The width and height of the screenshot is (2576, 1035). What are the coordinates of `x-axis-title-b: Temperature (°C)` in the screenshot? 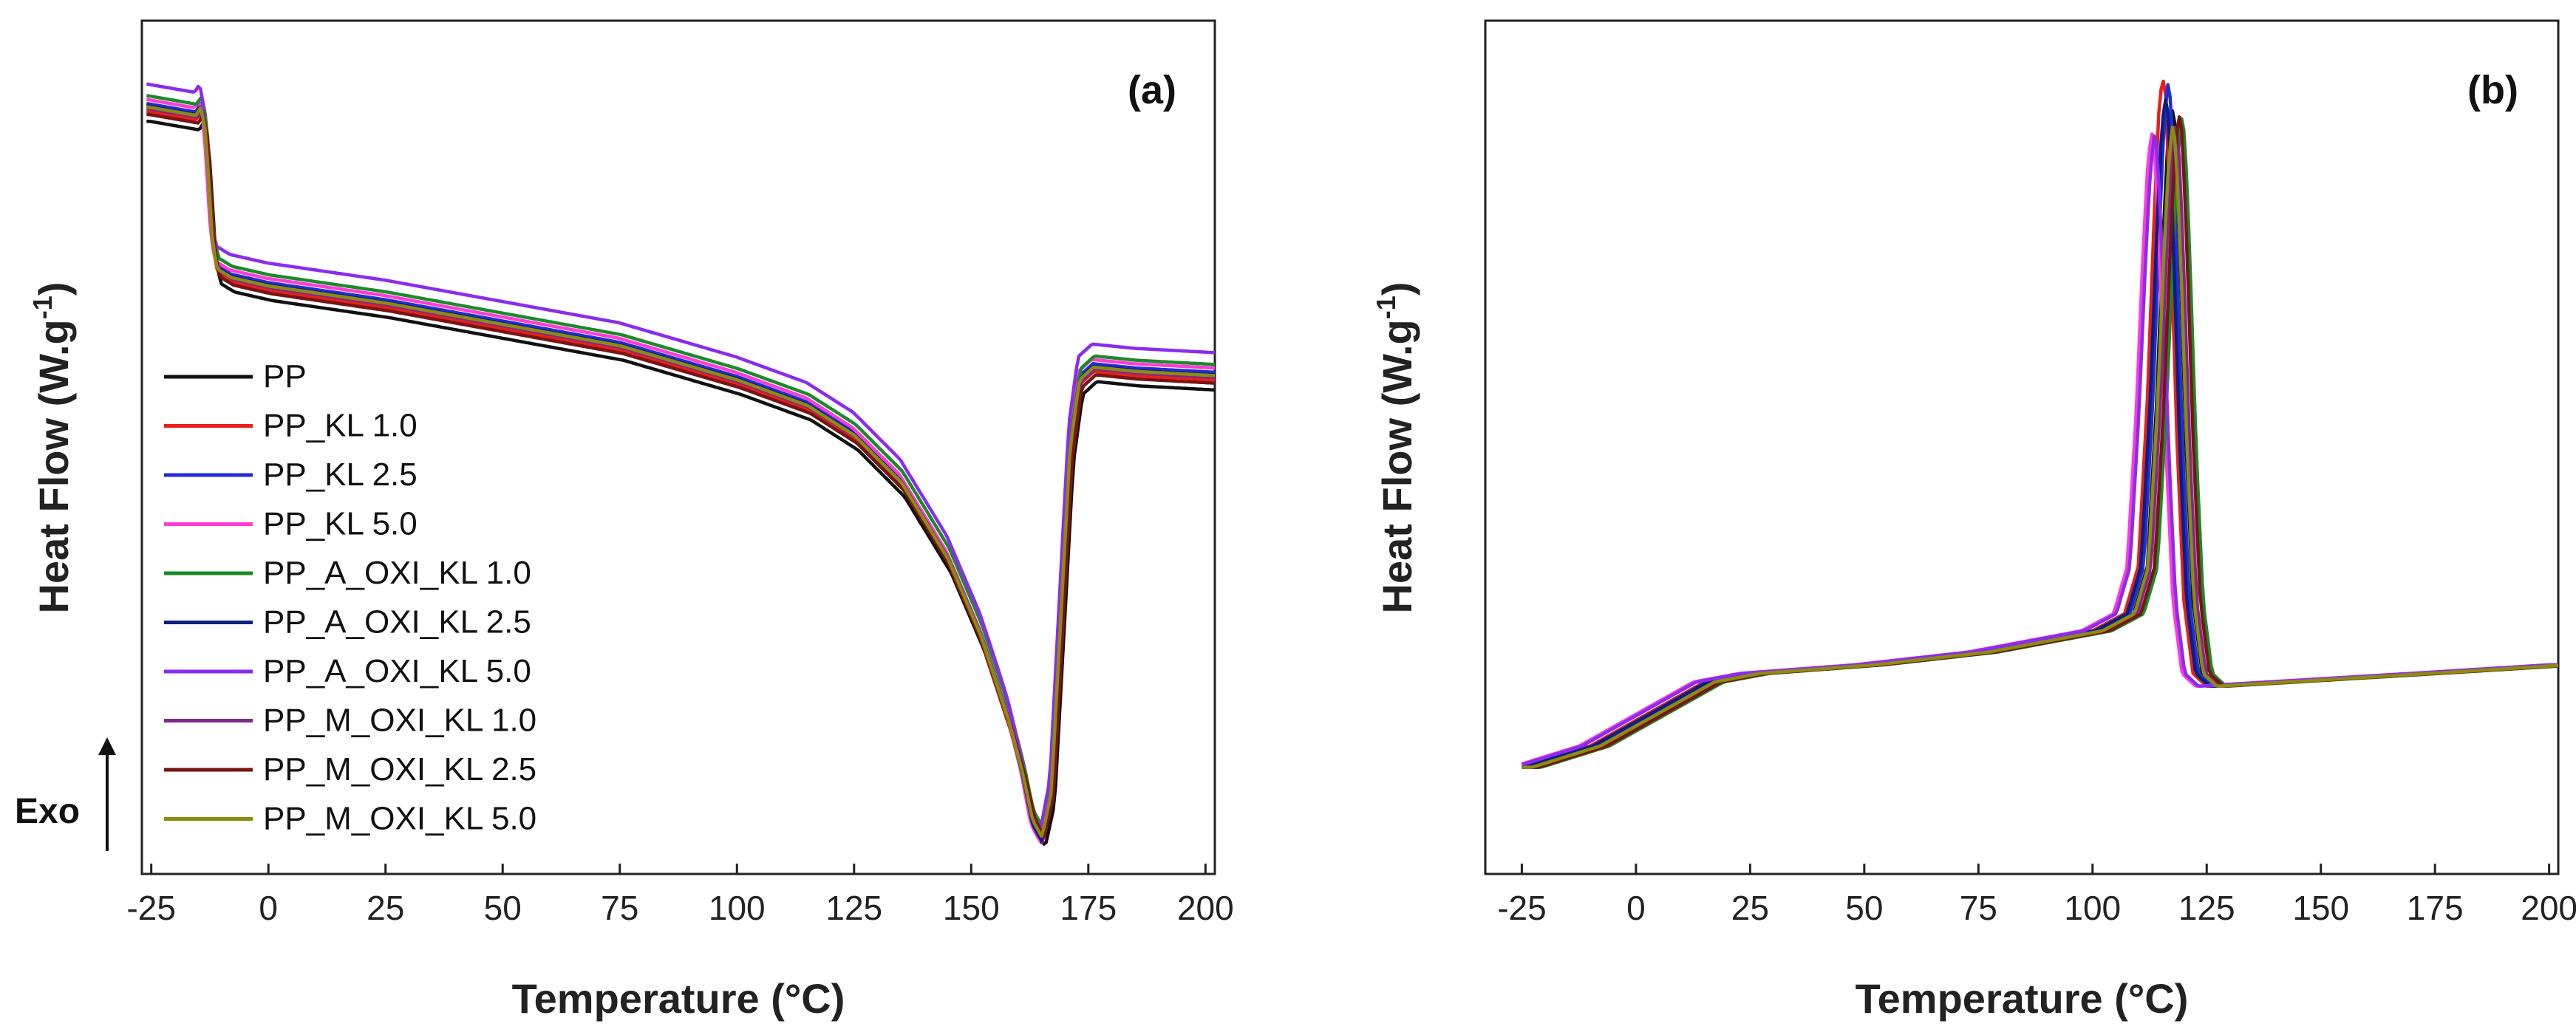 It's located at (2022, 998).